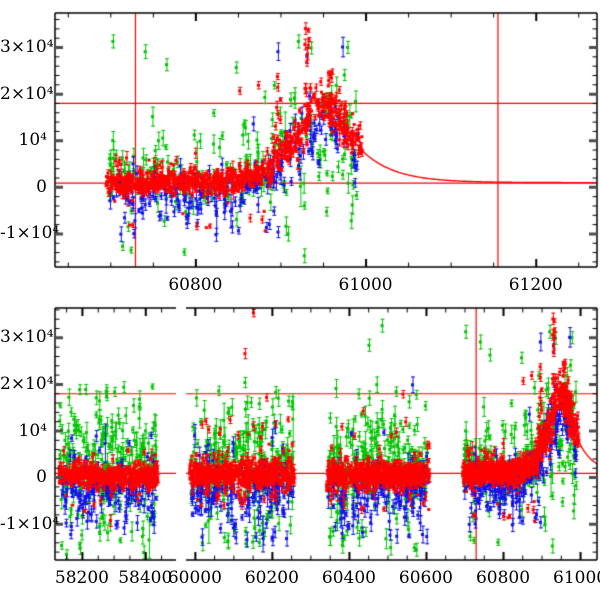 Image resolution: width=600 pixels, height=600 pixels. I want to click on x-tick-label: 60200, so click(271, 578).